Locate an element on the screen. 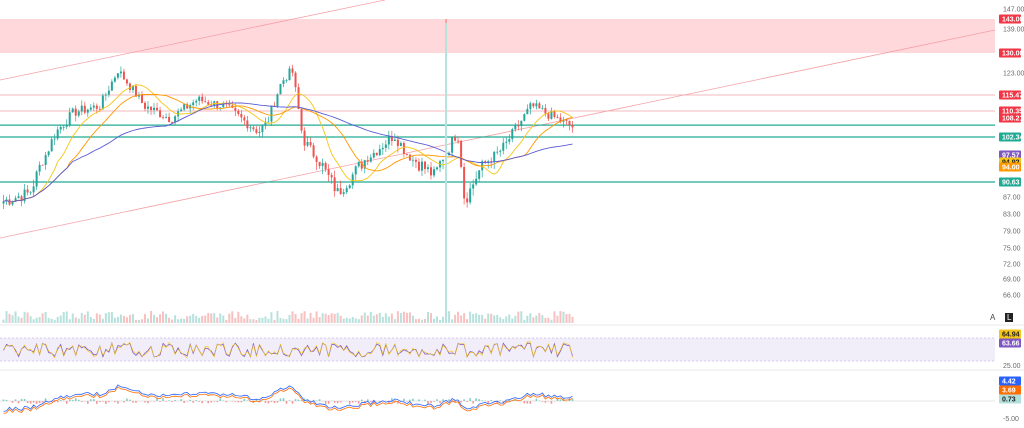 Image resolution: width=1024 pixels, height=428 pixels. macd-tag is located at coordinates (1010, 381).